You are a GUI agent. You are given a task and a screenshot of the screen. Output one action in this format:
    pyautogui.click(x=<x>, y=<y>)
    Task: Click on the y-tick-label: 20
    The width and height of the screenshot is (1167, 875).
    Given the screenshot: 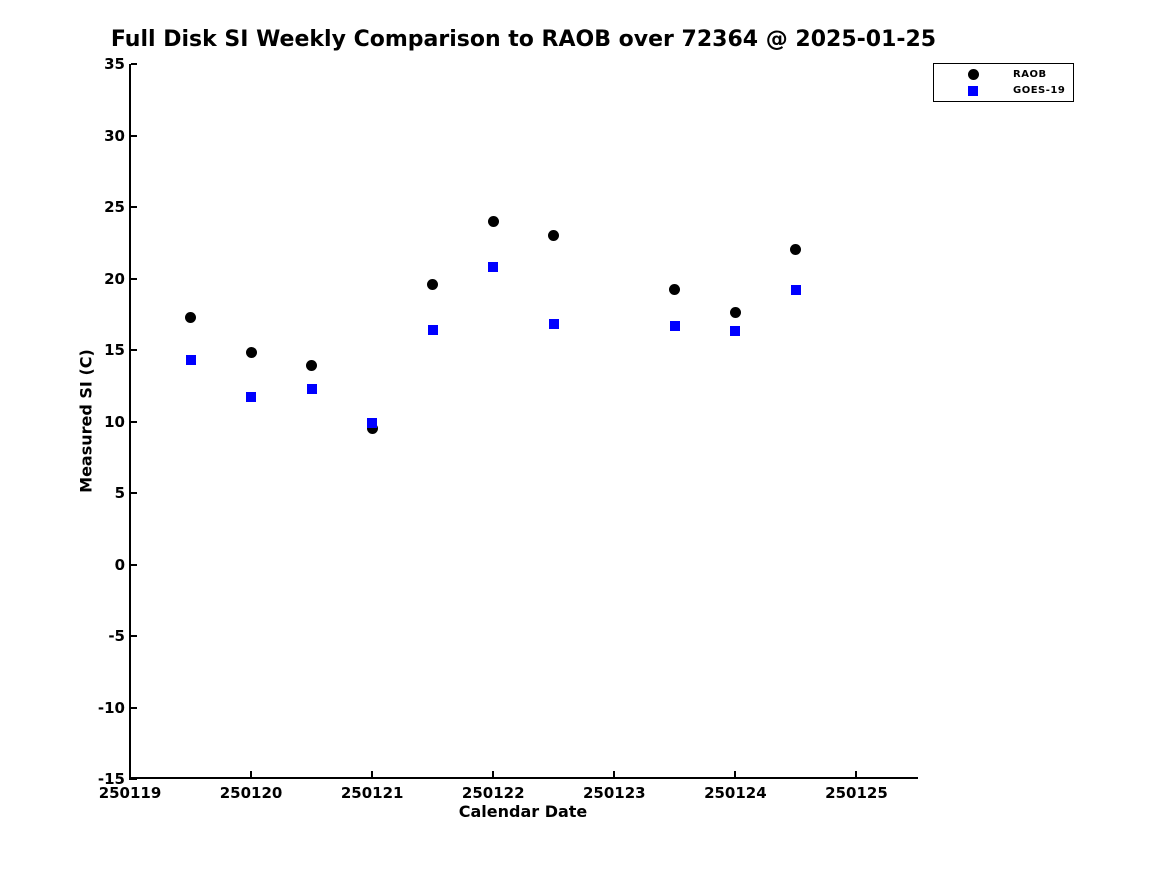 What is the action you would take?
    pyautogui.click(x=114, y=278)
    